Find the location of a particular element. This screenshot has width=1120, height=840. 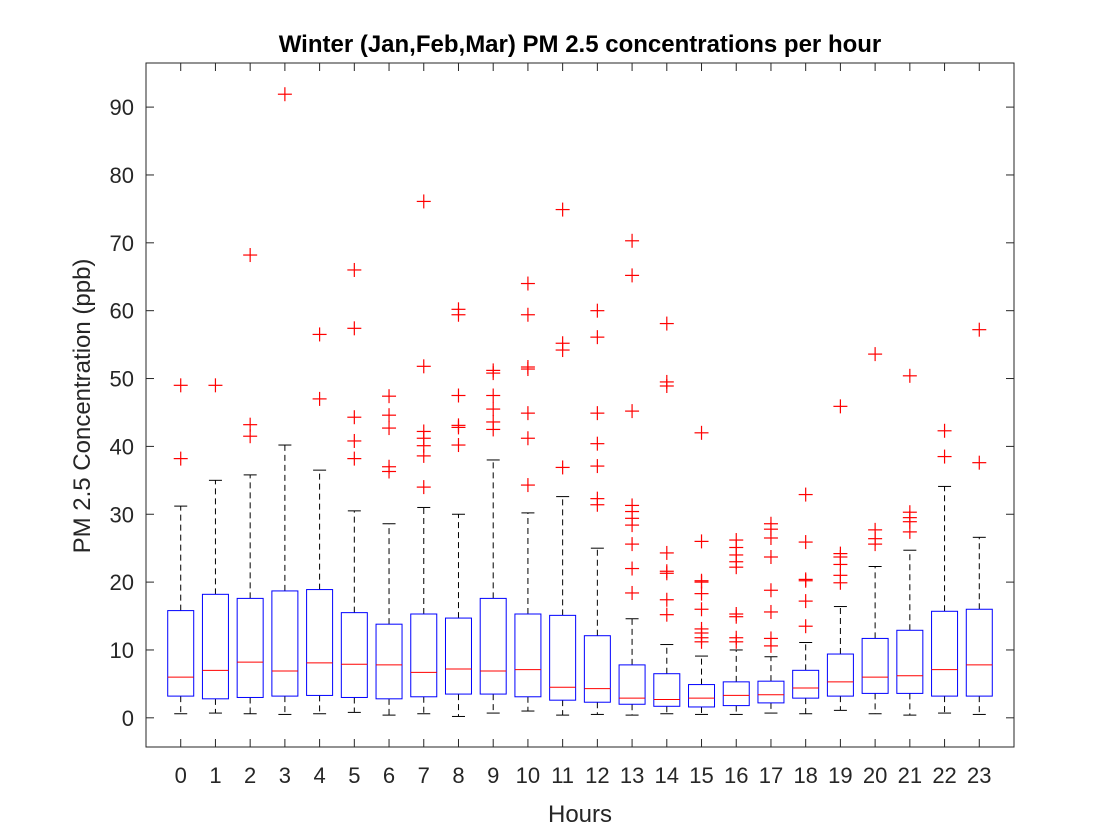

x-tick-label: 1 is located at coordinates (215, 775).